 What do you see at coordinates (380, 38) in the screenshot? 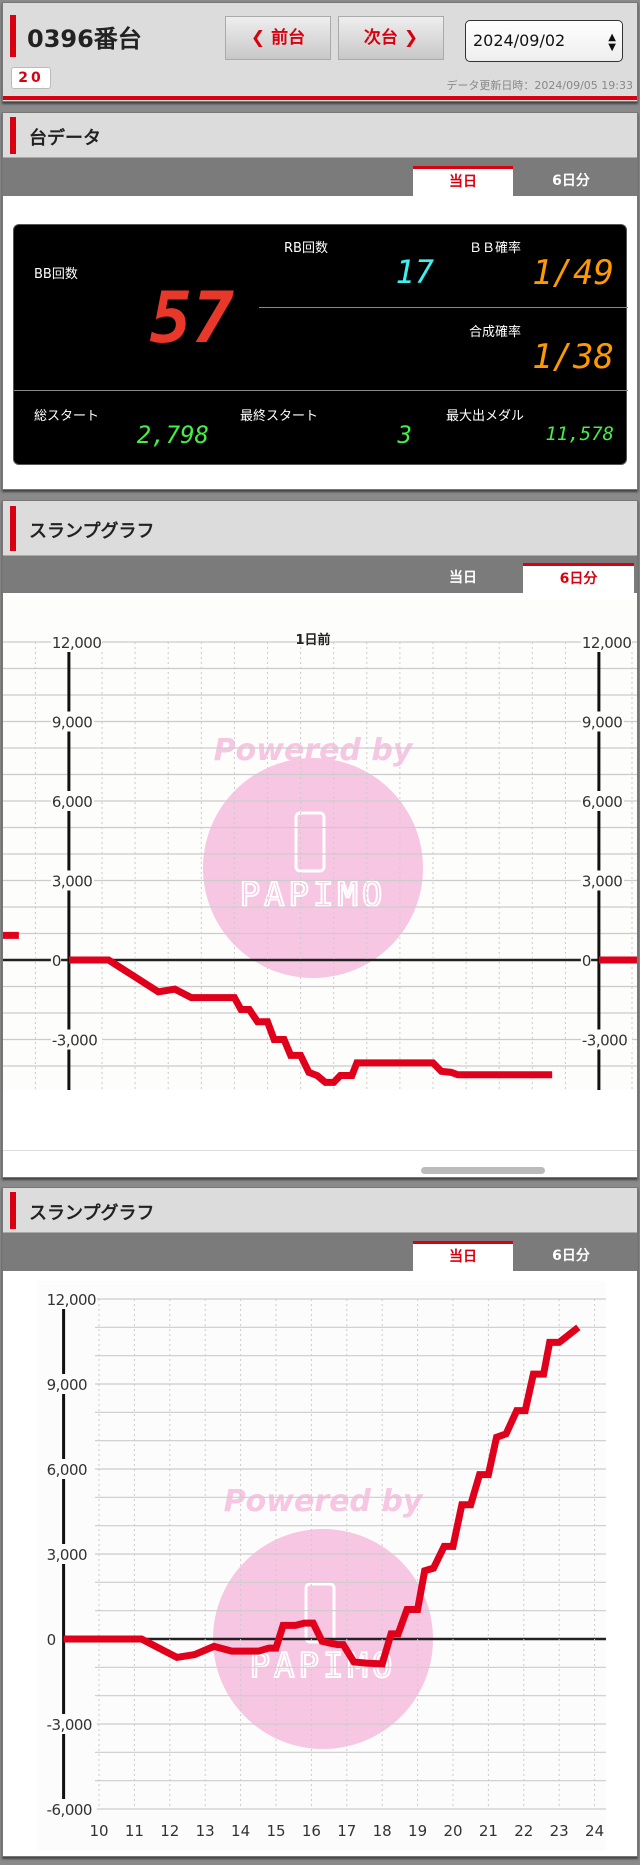
I see `next-machine-label: 次台` at bounding box center [380, 38].